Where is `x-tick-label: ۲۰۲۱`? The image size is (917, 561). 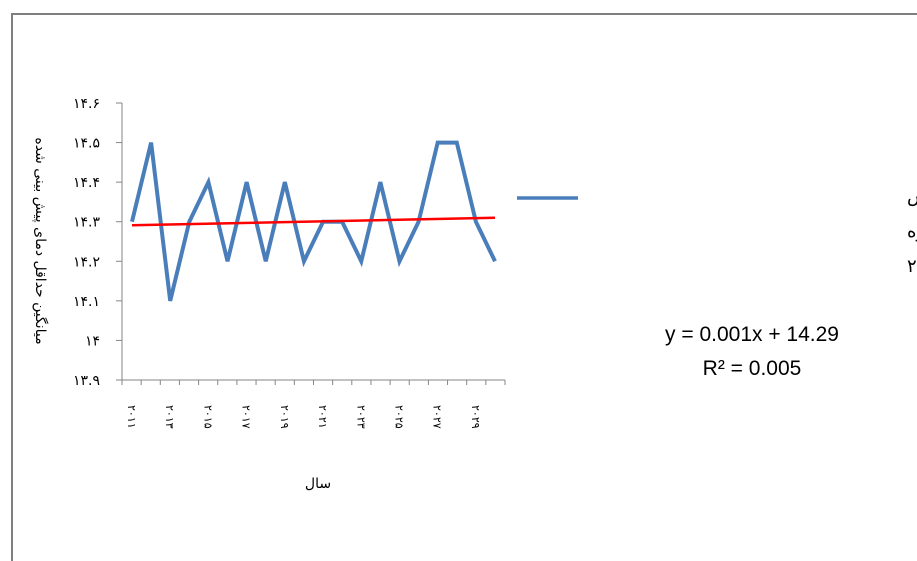
x-tick-label: ۲۰۲۱ is located at coordinates (322, 417).